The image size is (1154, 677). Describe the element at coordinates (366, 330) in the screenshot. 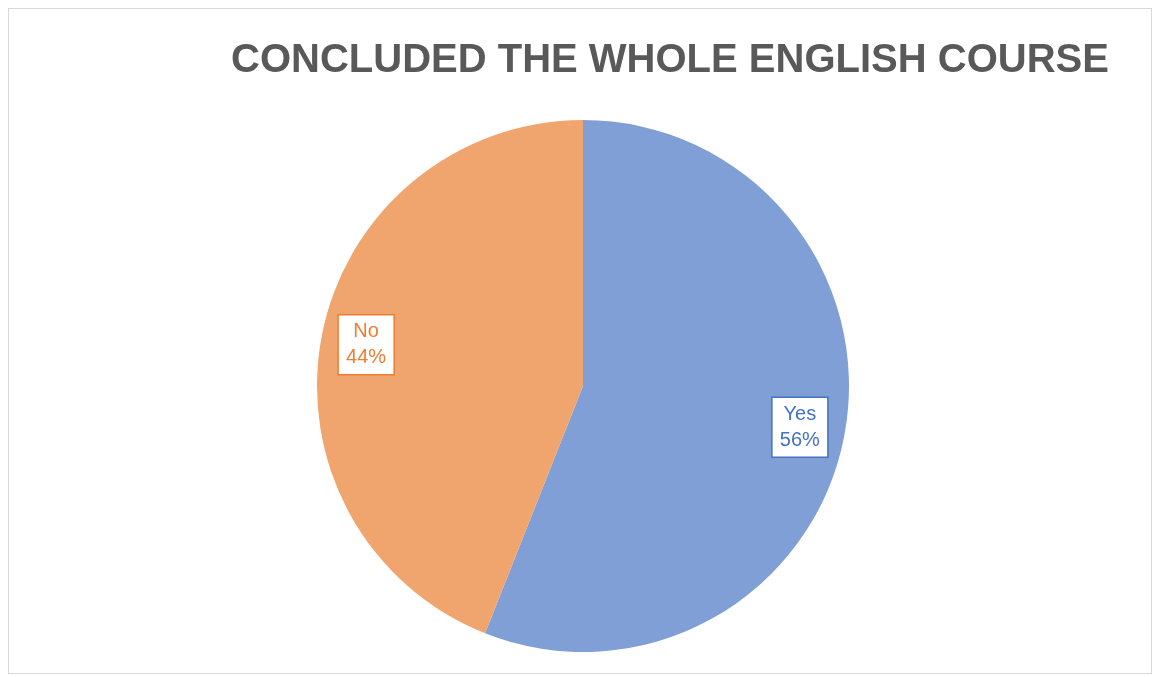

I see `slice-label: No` at that location.